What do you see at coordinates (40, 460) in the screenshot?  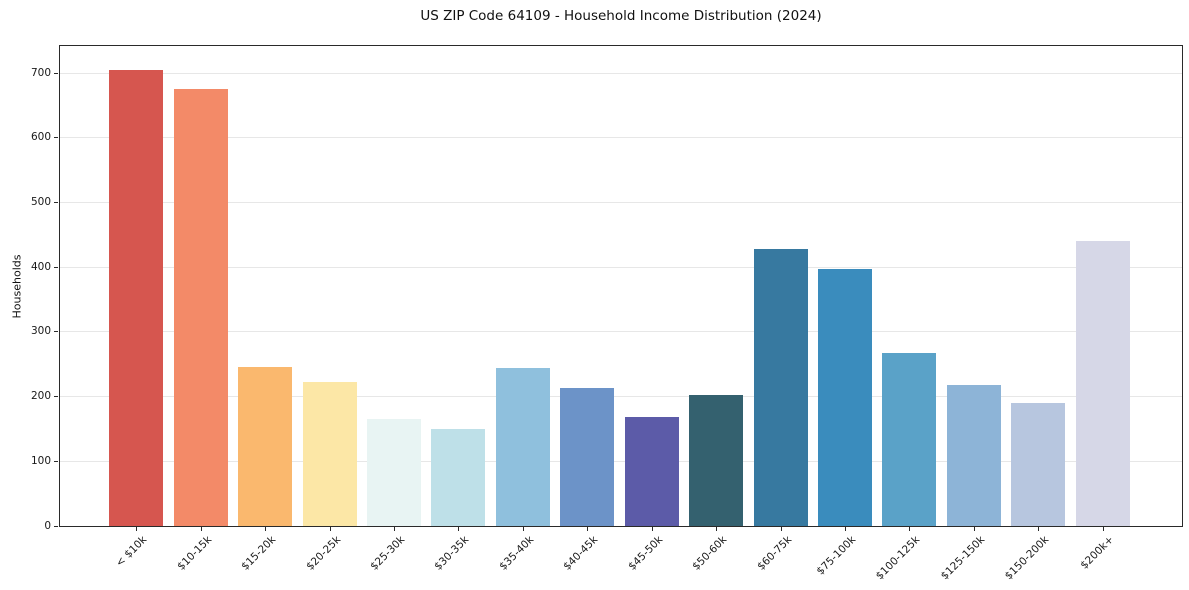 I see `y-tick-label: 100` at bounding box center [40, 460].